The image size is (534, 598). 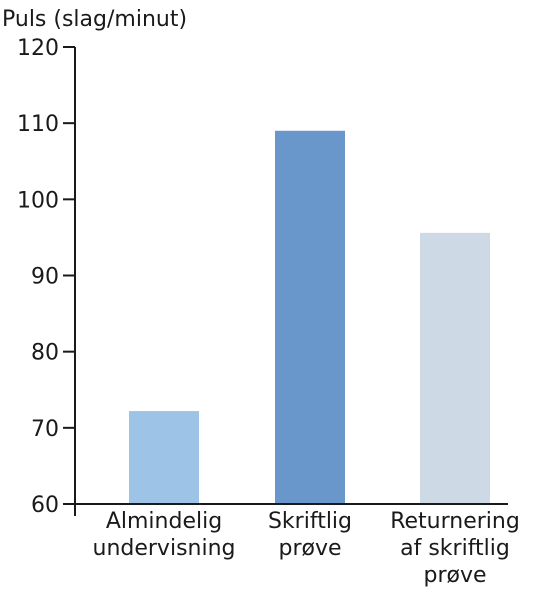 What do you see at coordinates (38, 124) in the screenshot?
I see `y-tick-label: 110` at bounding box center [38, 124].